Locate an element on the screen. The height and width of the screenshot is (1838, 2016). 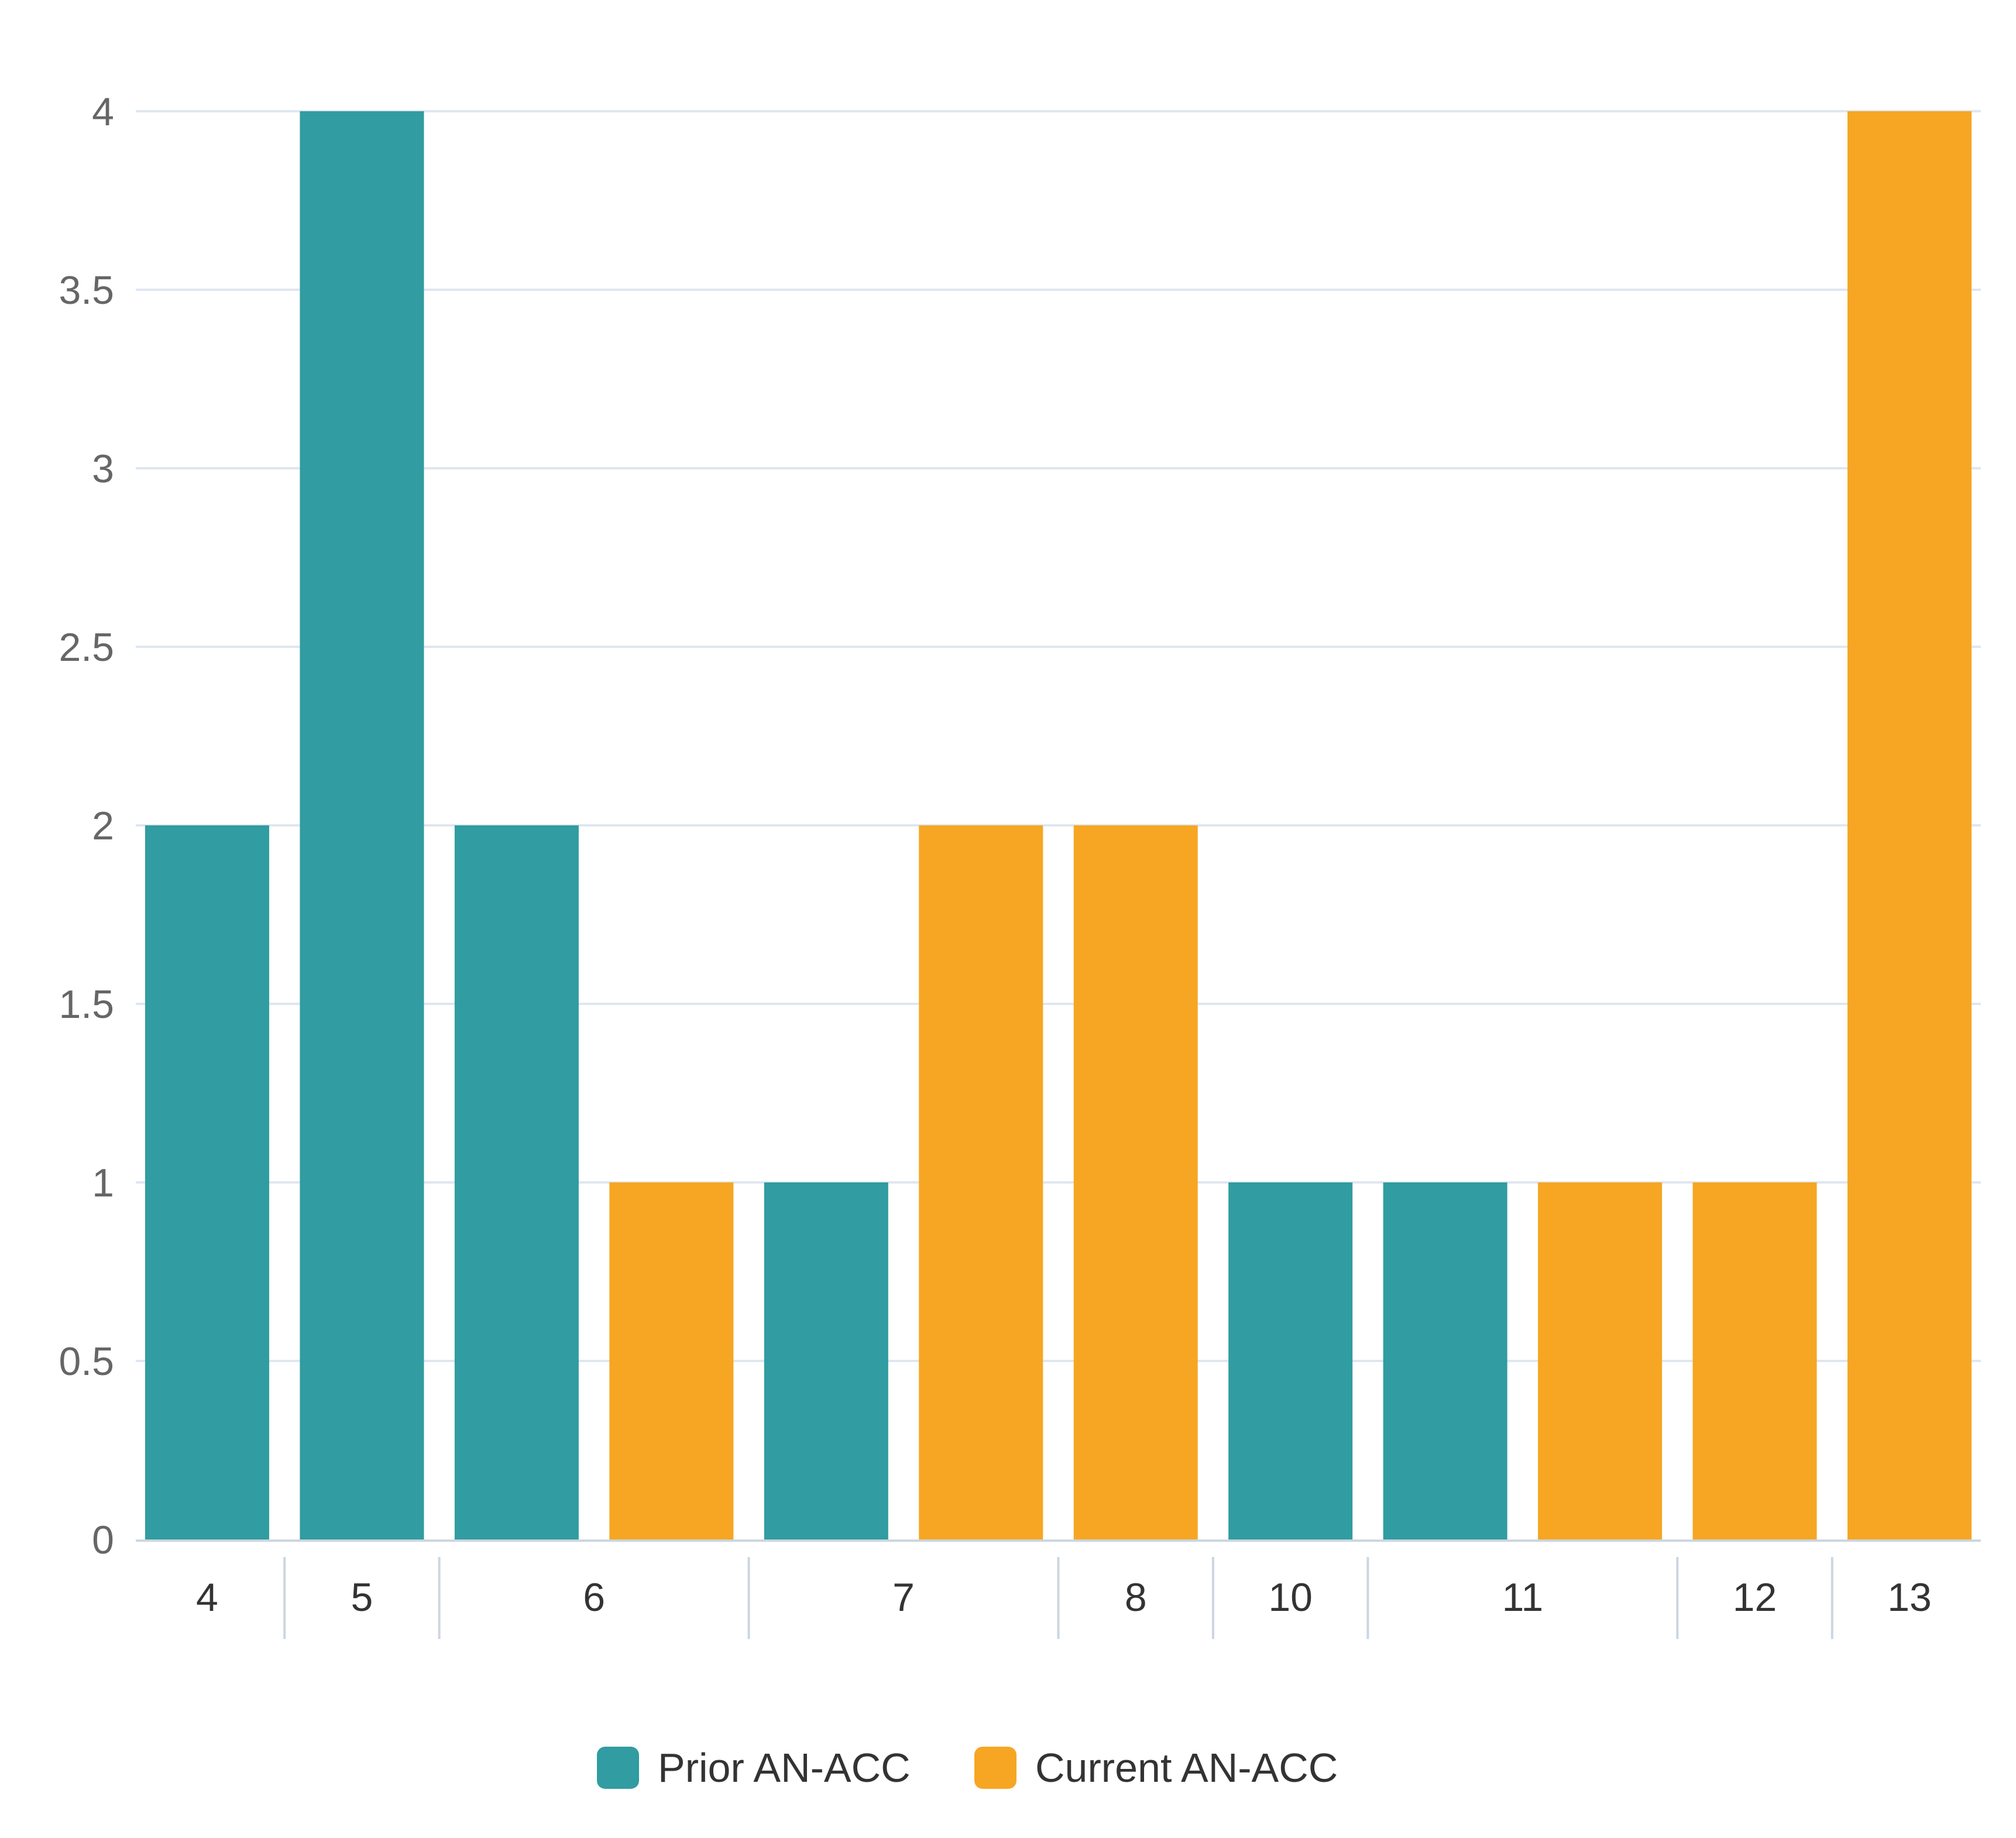
legend-label: Prior AN-ACC is located at coordinates (785, 1768).